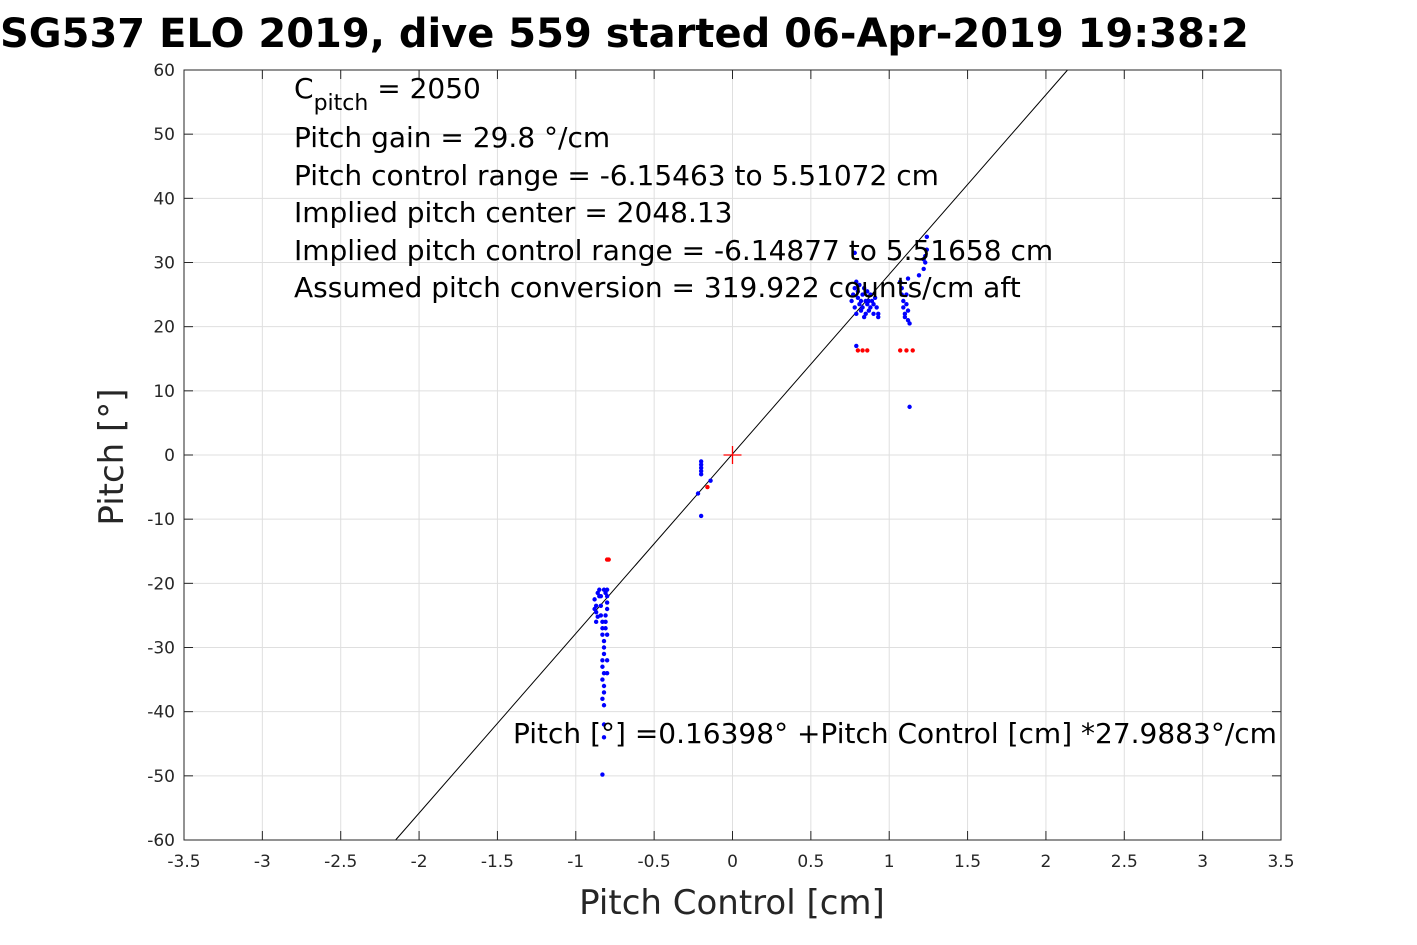  Describe the element at coordinates (497, 862) in the screenshot. I see `x-tick-label: -1.5` at that location.